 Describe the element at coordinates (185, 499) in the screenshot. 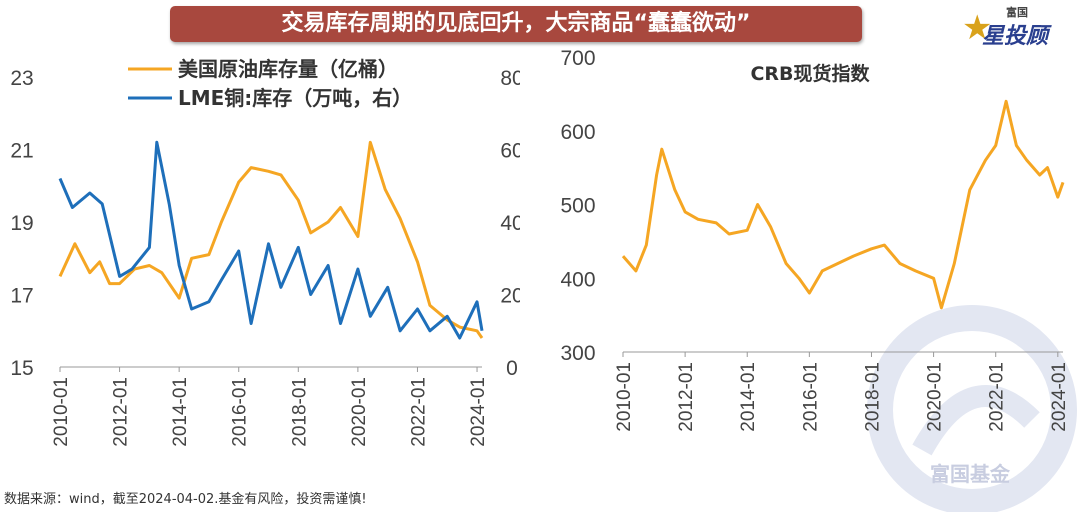

I see `footer-note: 数据来源：wind，截至2024-04-02.基金有风险，投资需谨慎!` at that location.